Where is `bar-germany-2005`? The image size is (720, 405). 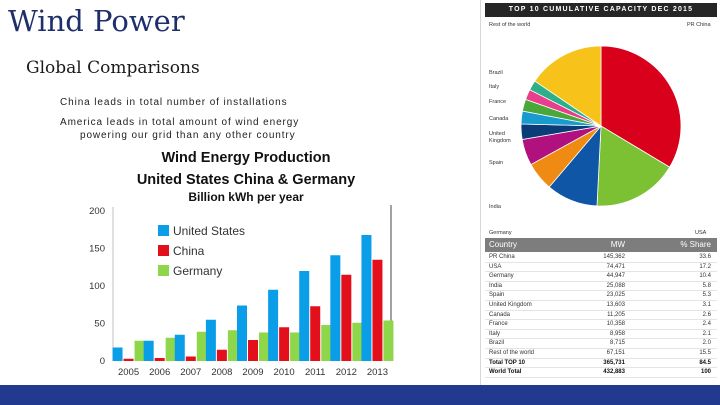 bar-germany-2005 is located at coordinates (139, 350).